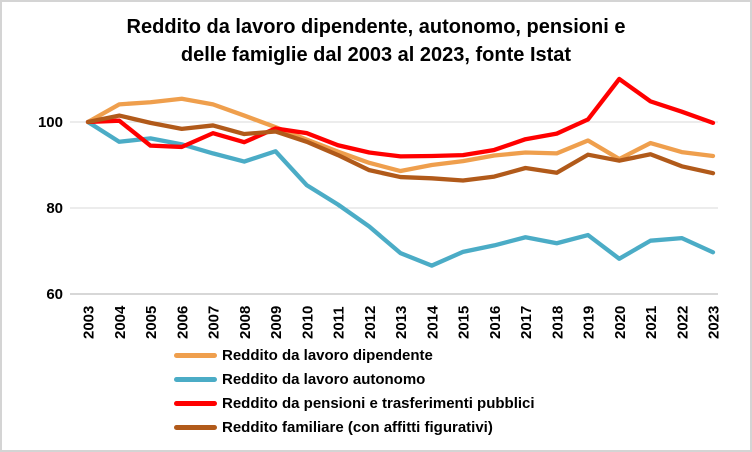 The image size is (752, 452). Describe the element at coordinates (526, 322) in the screenshot. I see `x-tick-label-2017: 2017` at that location.